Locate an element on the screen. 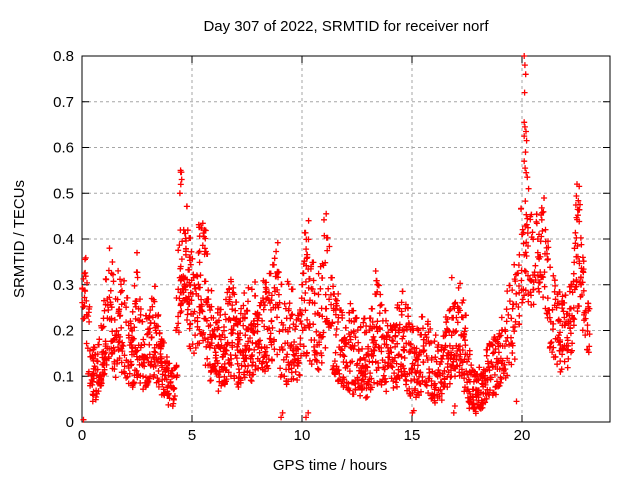  y-axis-label: SRMTID / TECUs is located at coordinates (19, 239).